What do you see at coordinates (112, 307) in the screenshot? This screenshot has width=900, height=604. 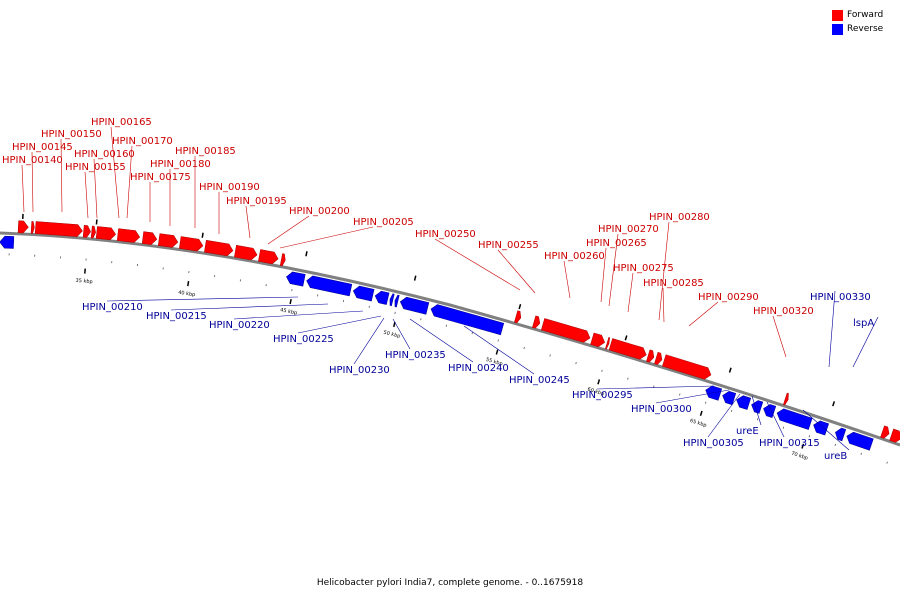 I see `reverse-gene-label: HPIN_00210` at bounding box center [112, 307].